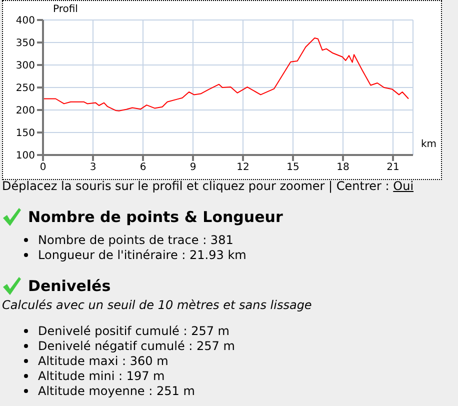 This screenshot has height=406, width=458. Describe the element at coordinates (196, 186) in the screenshot. I see `text: Déplacez la souris sur le profil et cliquez pour zoomer | Centrer :` at that location.